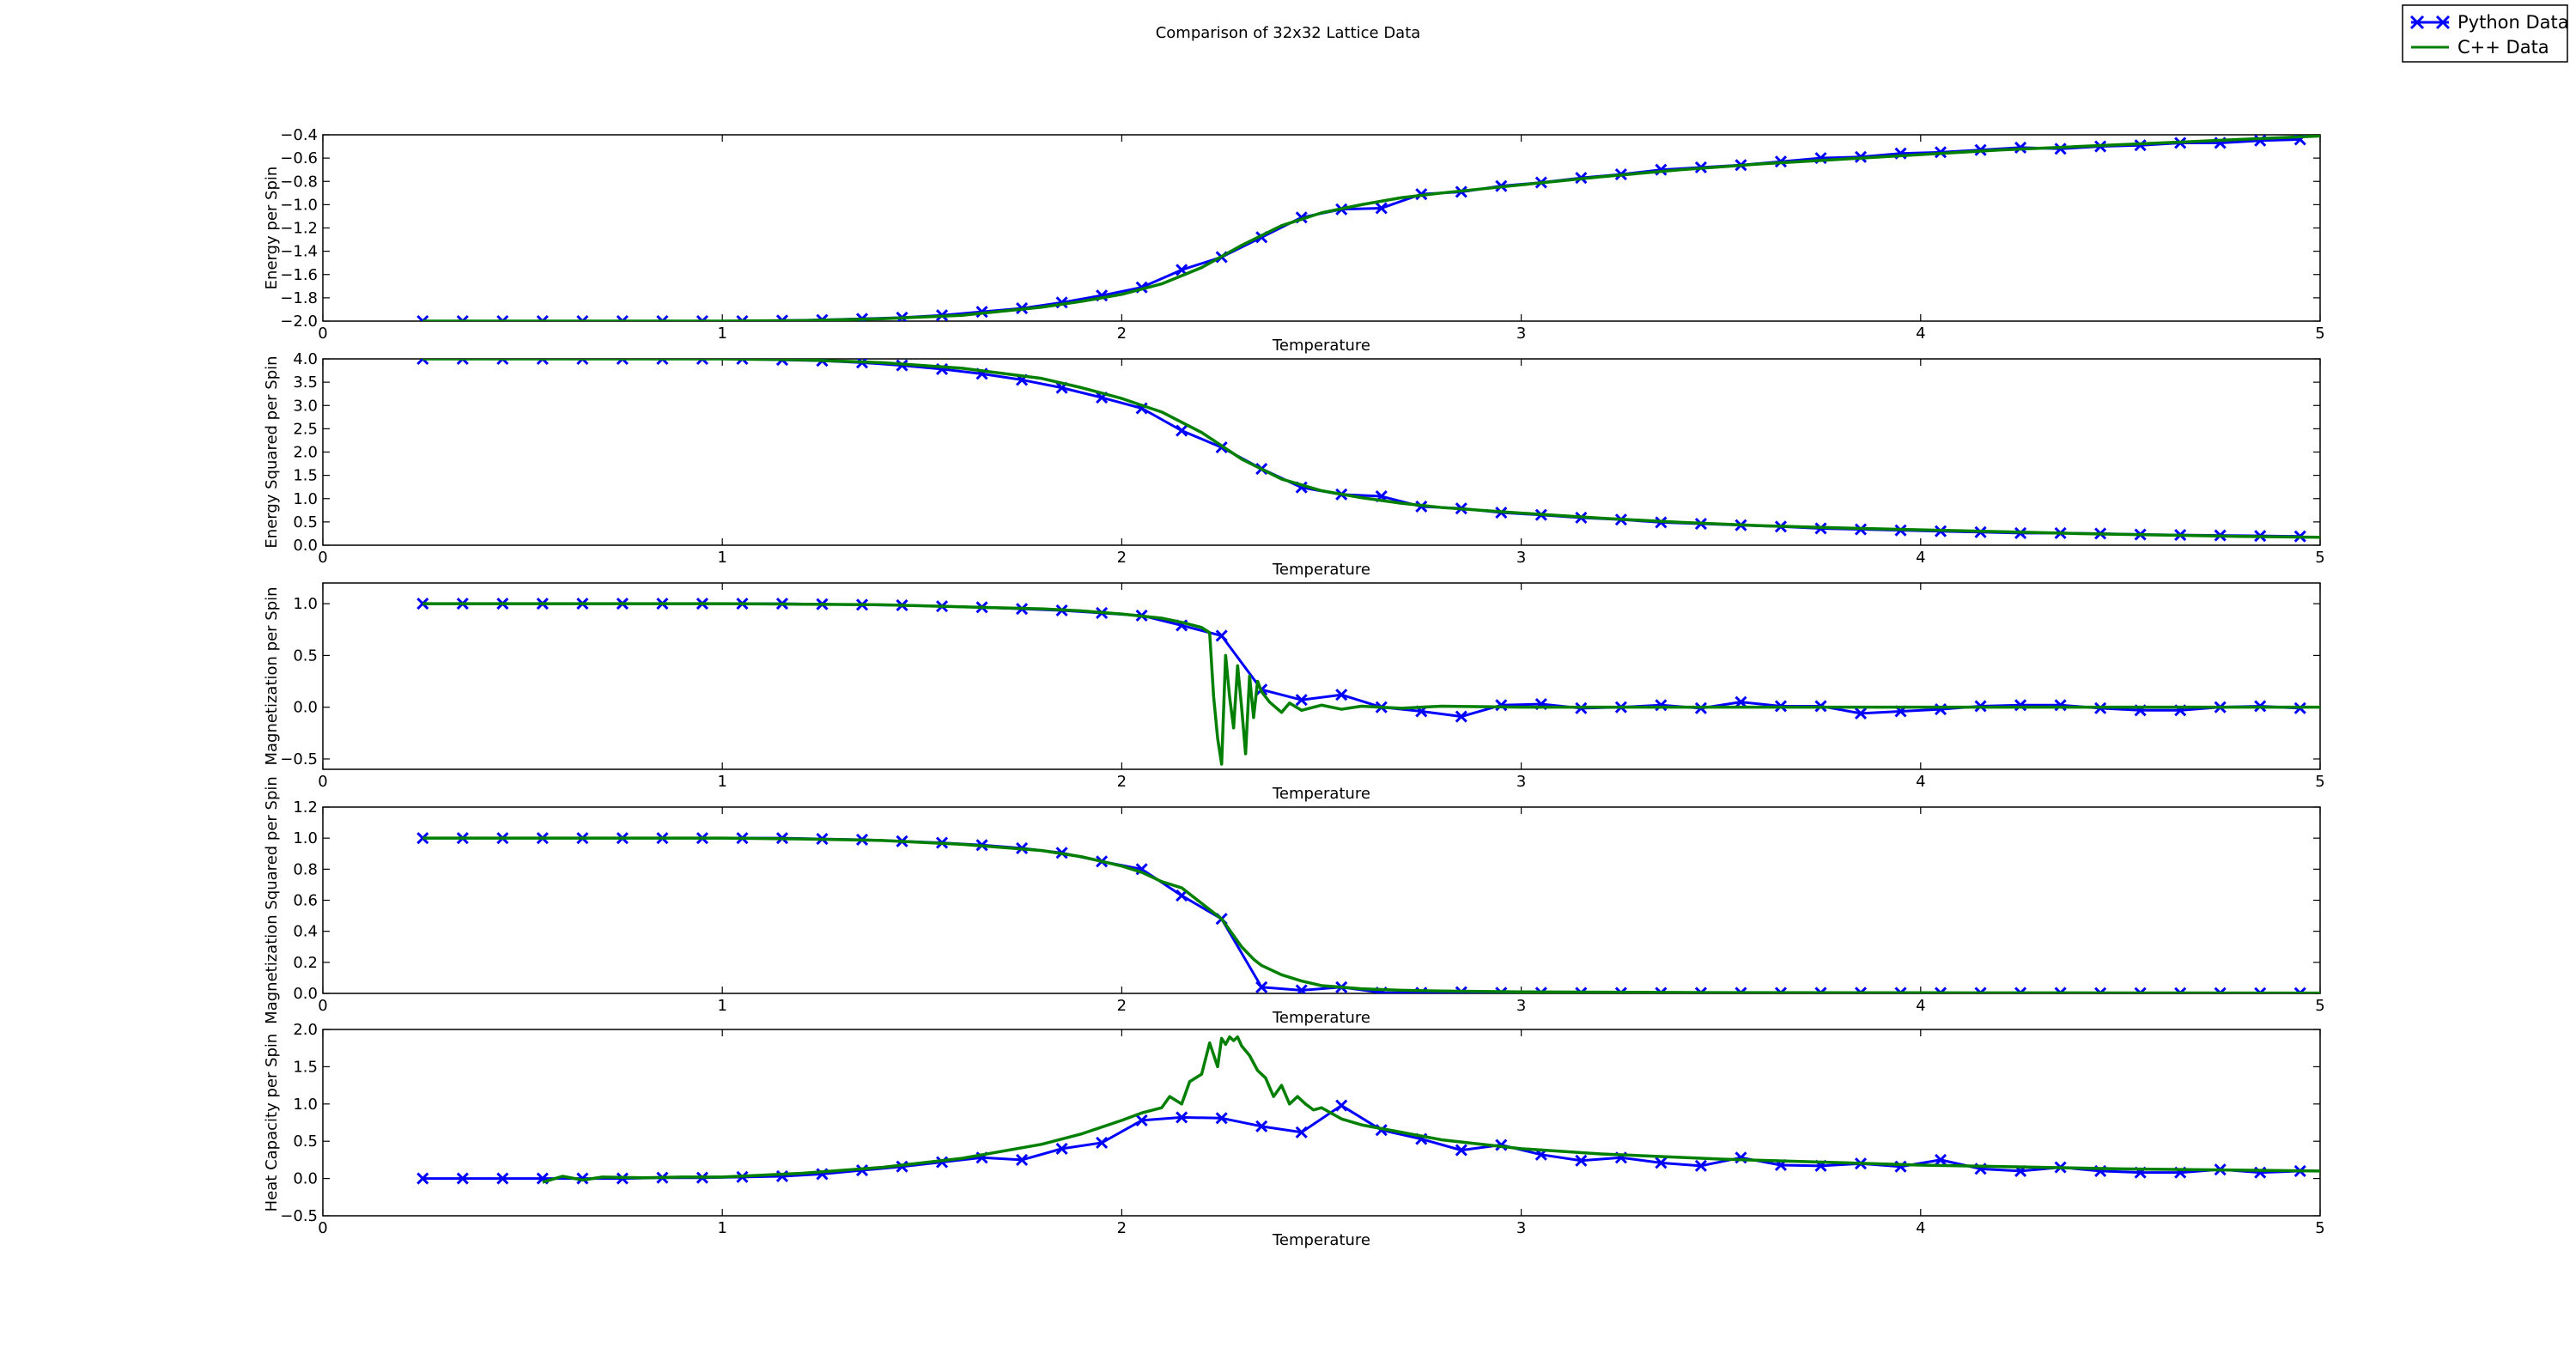 Image resolution: width=2576 pixels, height=1348 pixels. I want to click on y-axis-label: Energy per Spin, so click(272, 229).